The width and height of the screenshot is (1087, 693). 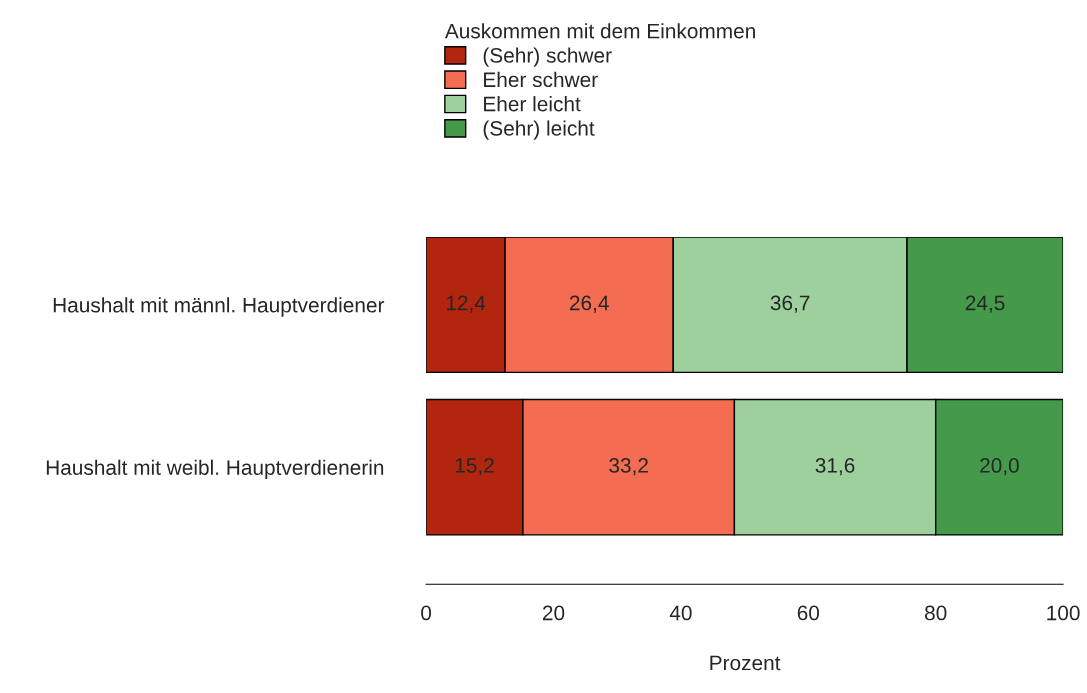 What do you see at coordinates (1063, 613) in the screenshot?
I see `x-tick-label: 100` at bounding box center [1063, 613].